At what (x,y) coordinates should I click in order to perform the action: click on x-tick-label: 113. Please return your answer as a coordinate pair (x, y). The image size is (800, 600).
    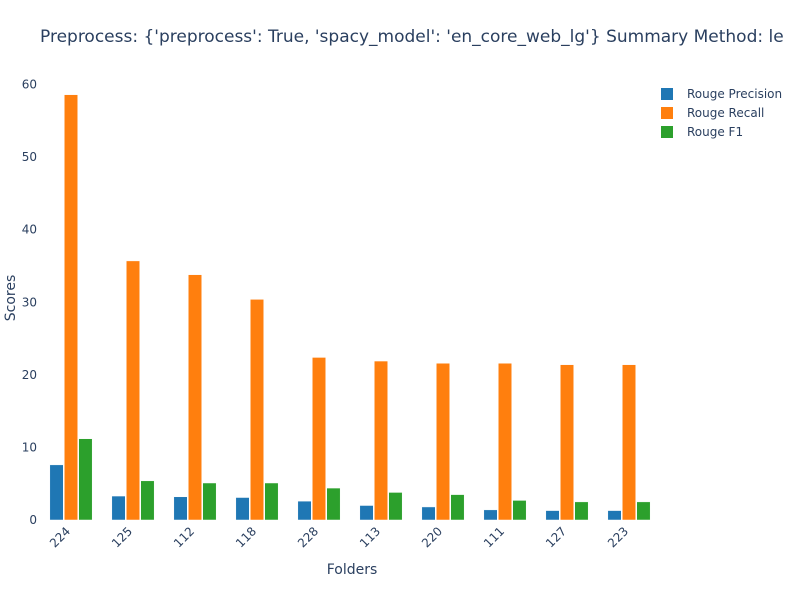
    Looking at the image, I should click on (370, 537).